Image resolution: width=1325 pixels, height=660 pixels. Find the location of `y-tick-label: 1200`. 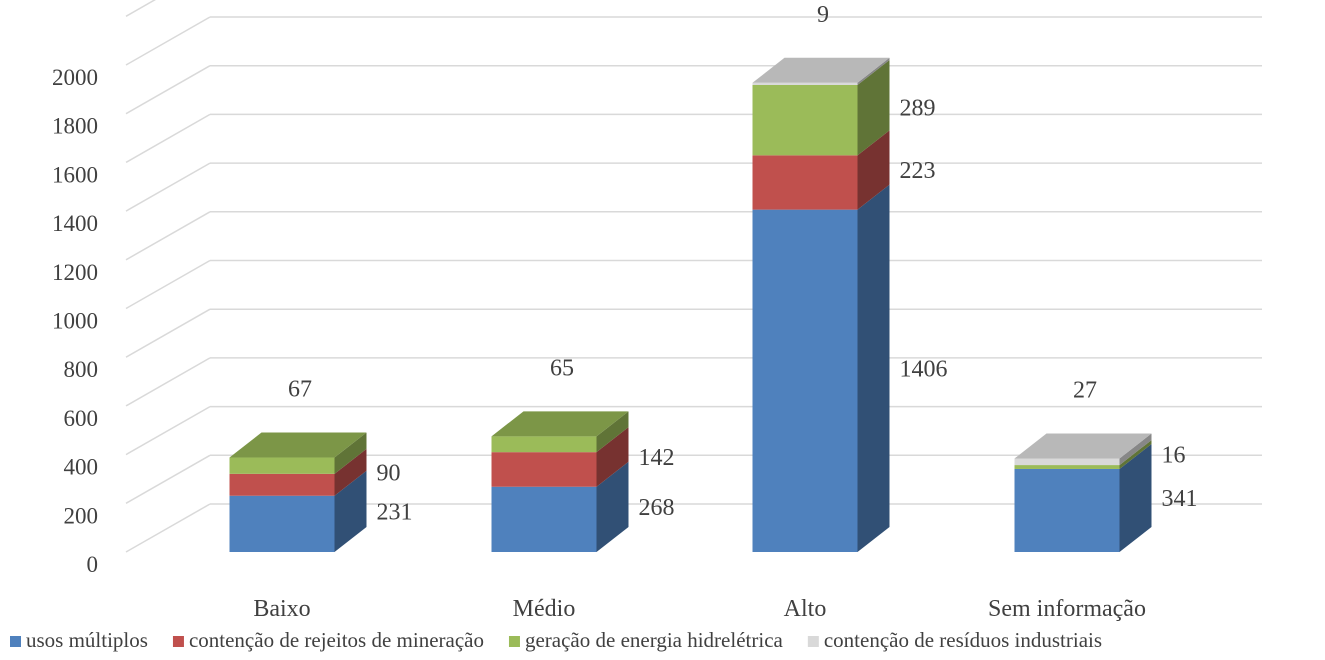

y-tick-label: 1200 is located at coordinates (75, 272).